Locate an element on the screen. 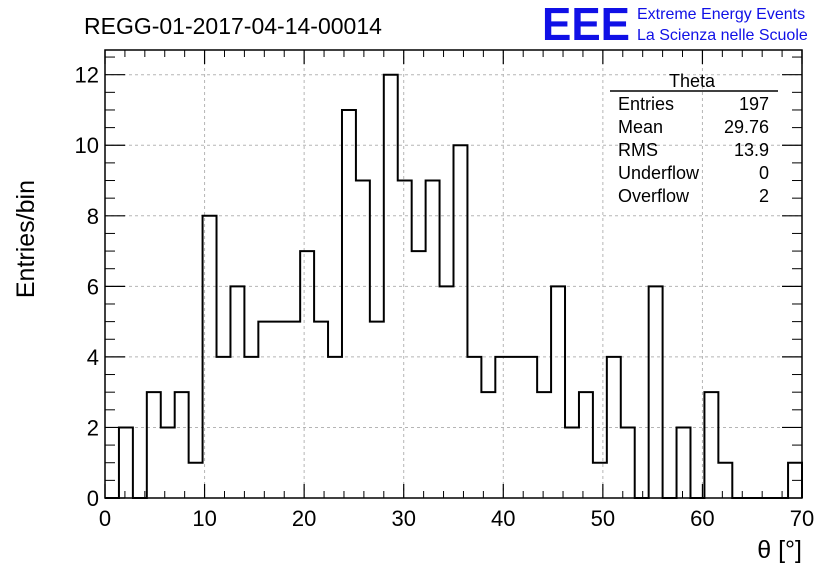  x-tick-label: 10 is located at coordinates (204, 518).